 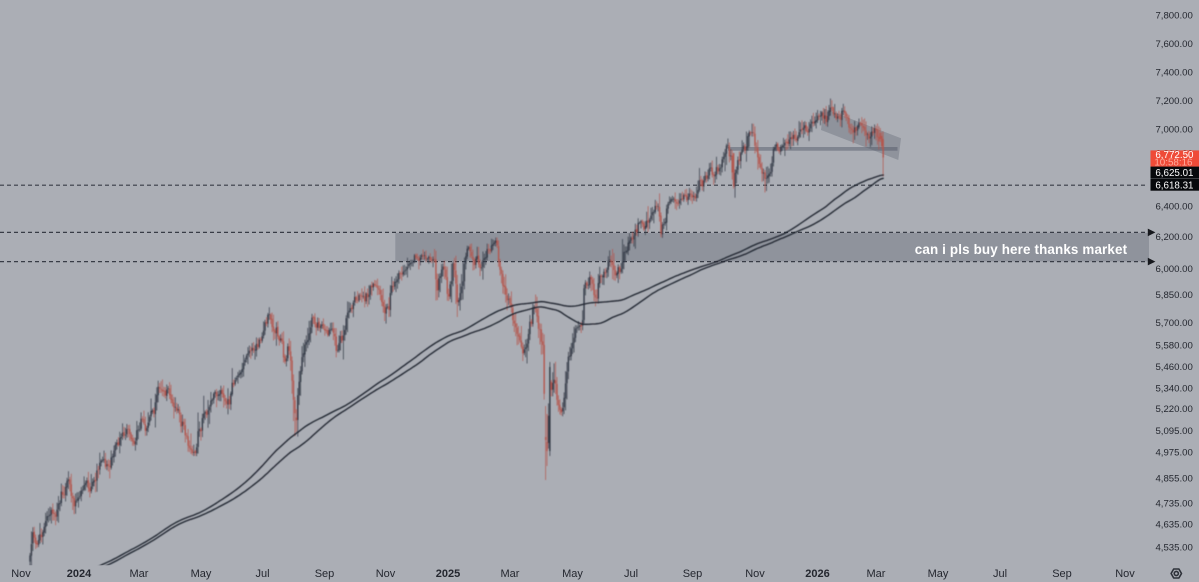 I want to click on svg-text: 6,400.00, so click(x=1173, y=206).